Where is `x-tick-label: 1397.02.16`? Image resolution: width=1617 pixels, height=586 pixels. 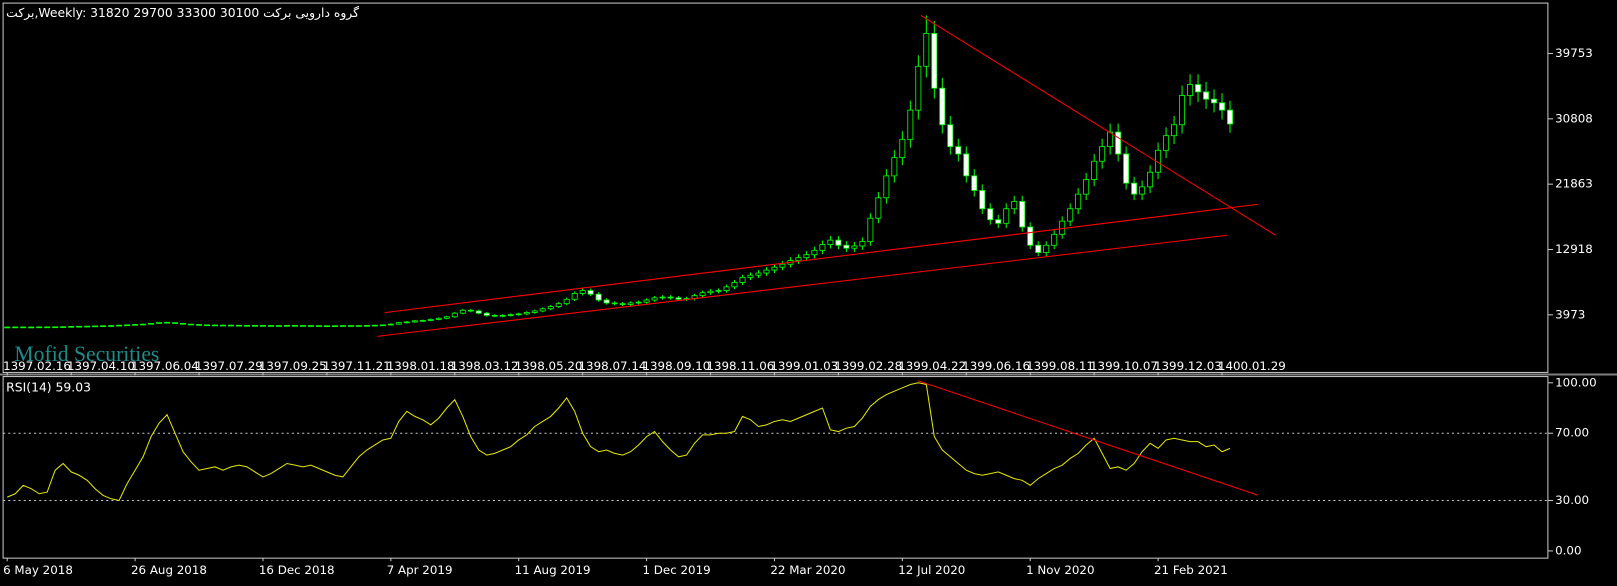 x-tick-label: 1397.02.16 is located at coordinates (37, 366).